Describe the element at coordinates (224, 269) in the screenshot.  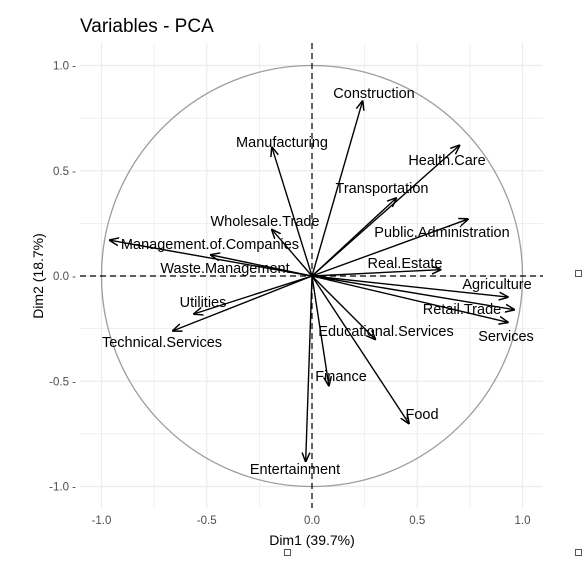
I see `variable-label: Waste.Management` at that location.